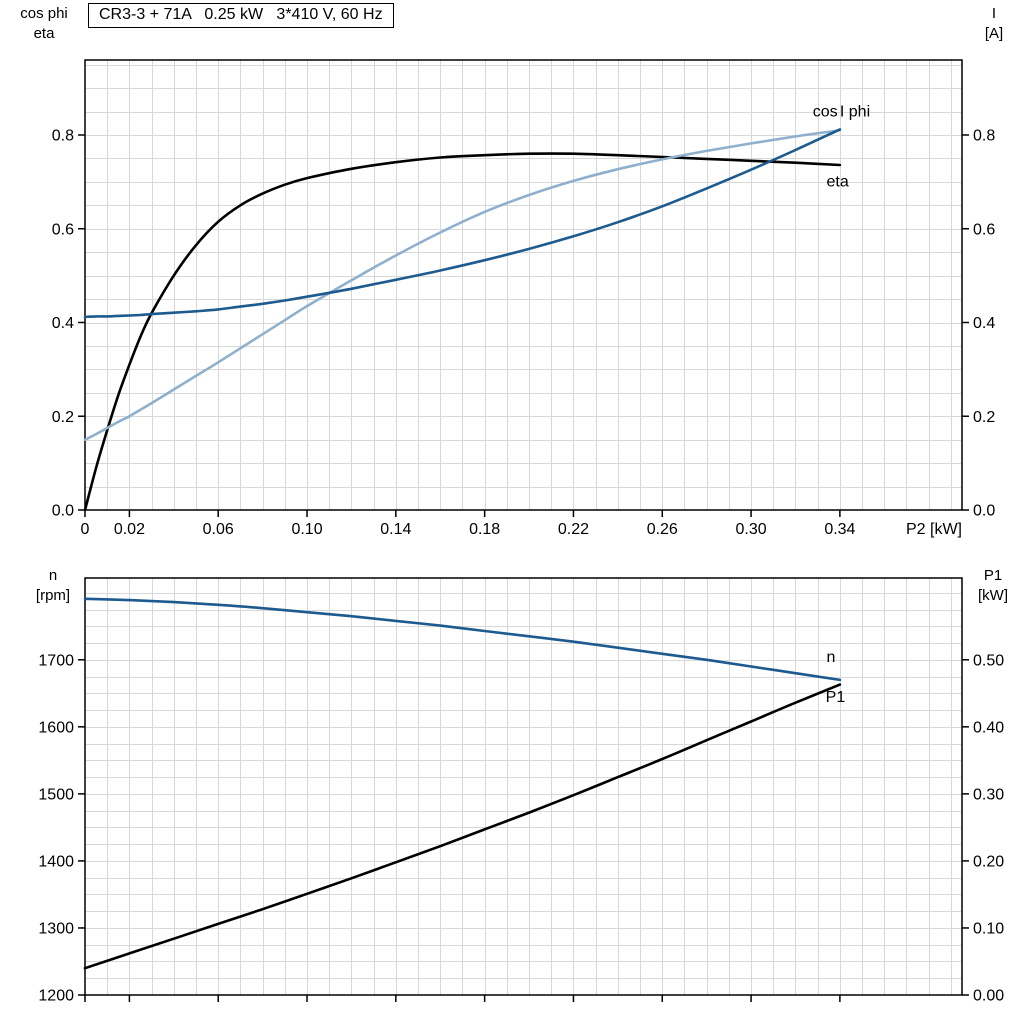 The height and width of the screenshot is (1024, 1024). What do you see at coordinates (53, 575) in the screenshot?
I see `axis-label-speed: n` at bounding box center [53, 575].